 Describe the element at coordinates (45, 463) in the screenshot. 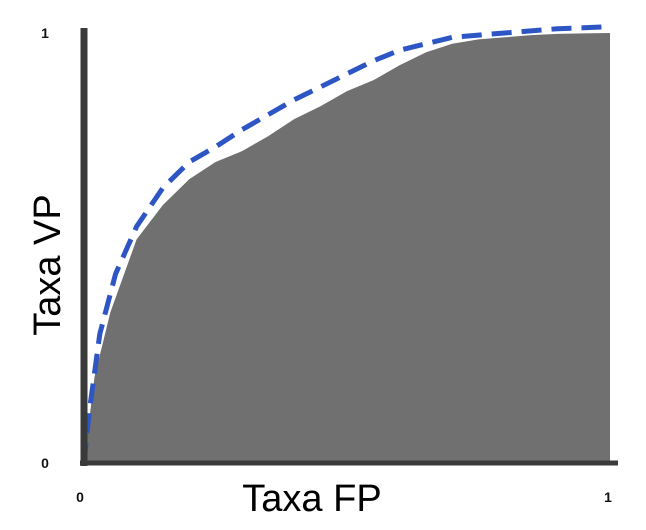

I see `y-tick-label-bottom: 0` at that location.